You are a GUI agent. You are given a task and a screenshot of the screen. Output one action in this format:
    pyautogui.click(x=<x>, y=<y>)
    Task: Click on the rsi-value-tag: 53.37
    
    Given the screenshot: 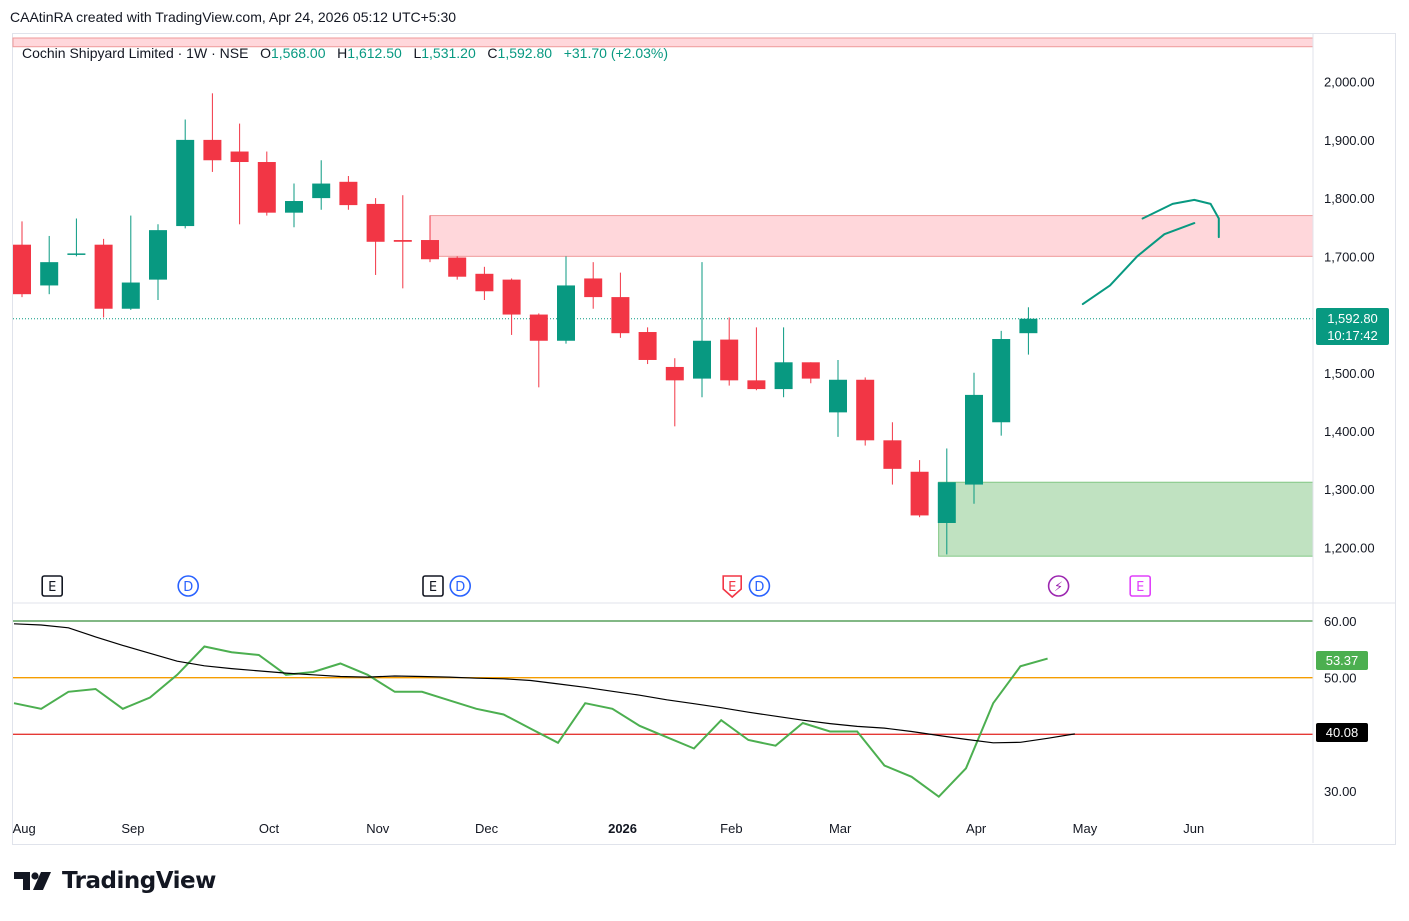 What is the action you would take?
    pyautogui.click(x=1342, y=660)
    